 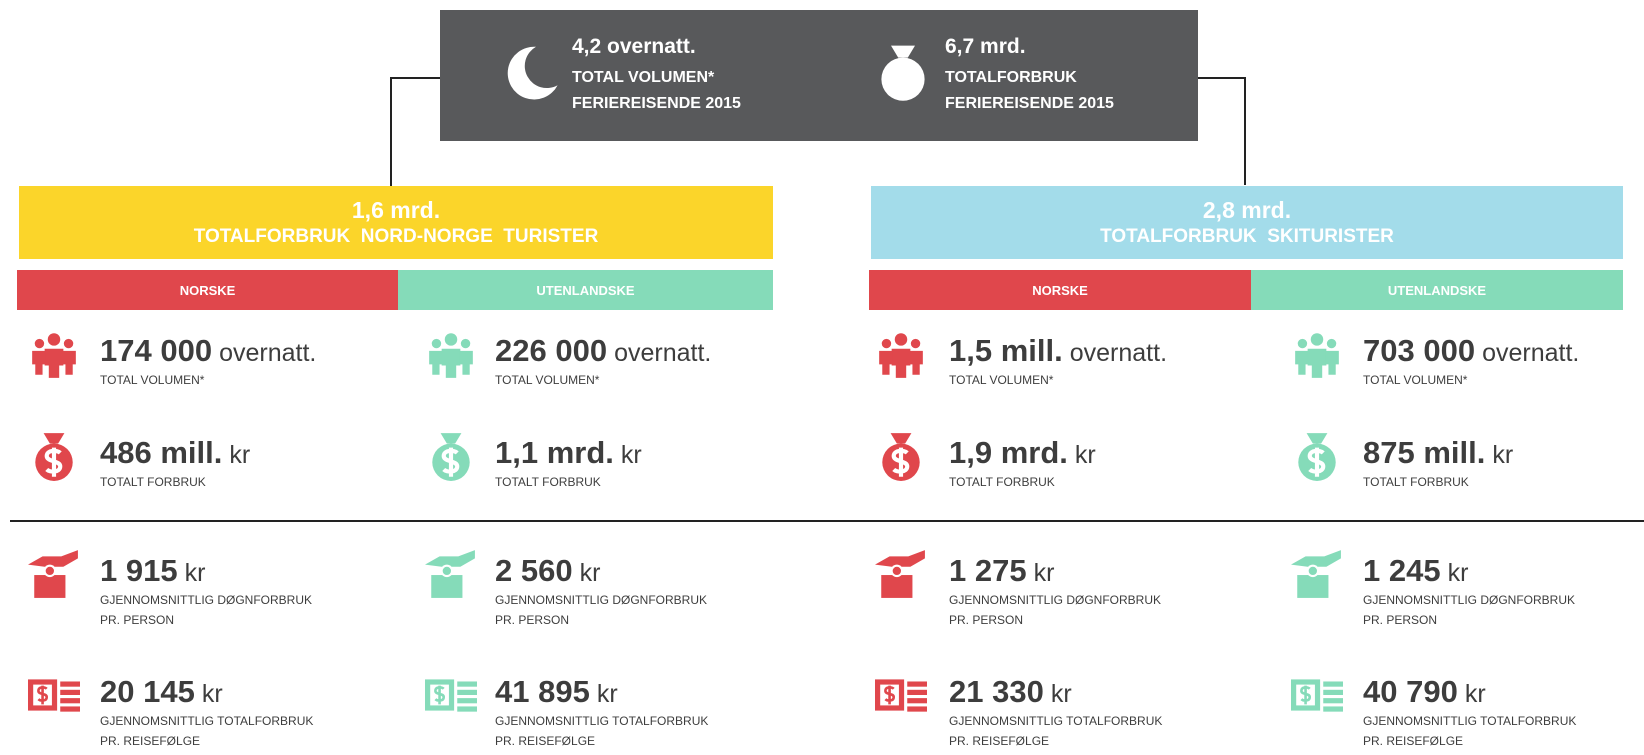 What do you see at coordinates (643, 77) in the screenshot?
I see `header-line: TOTAL VOLUMEN*` at bounding box center [643, 77].